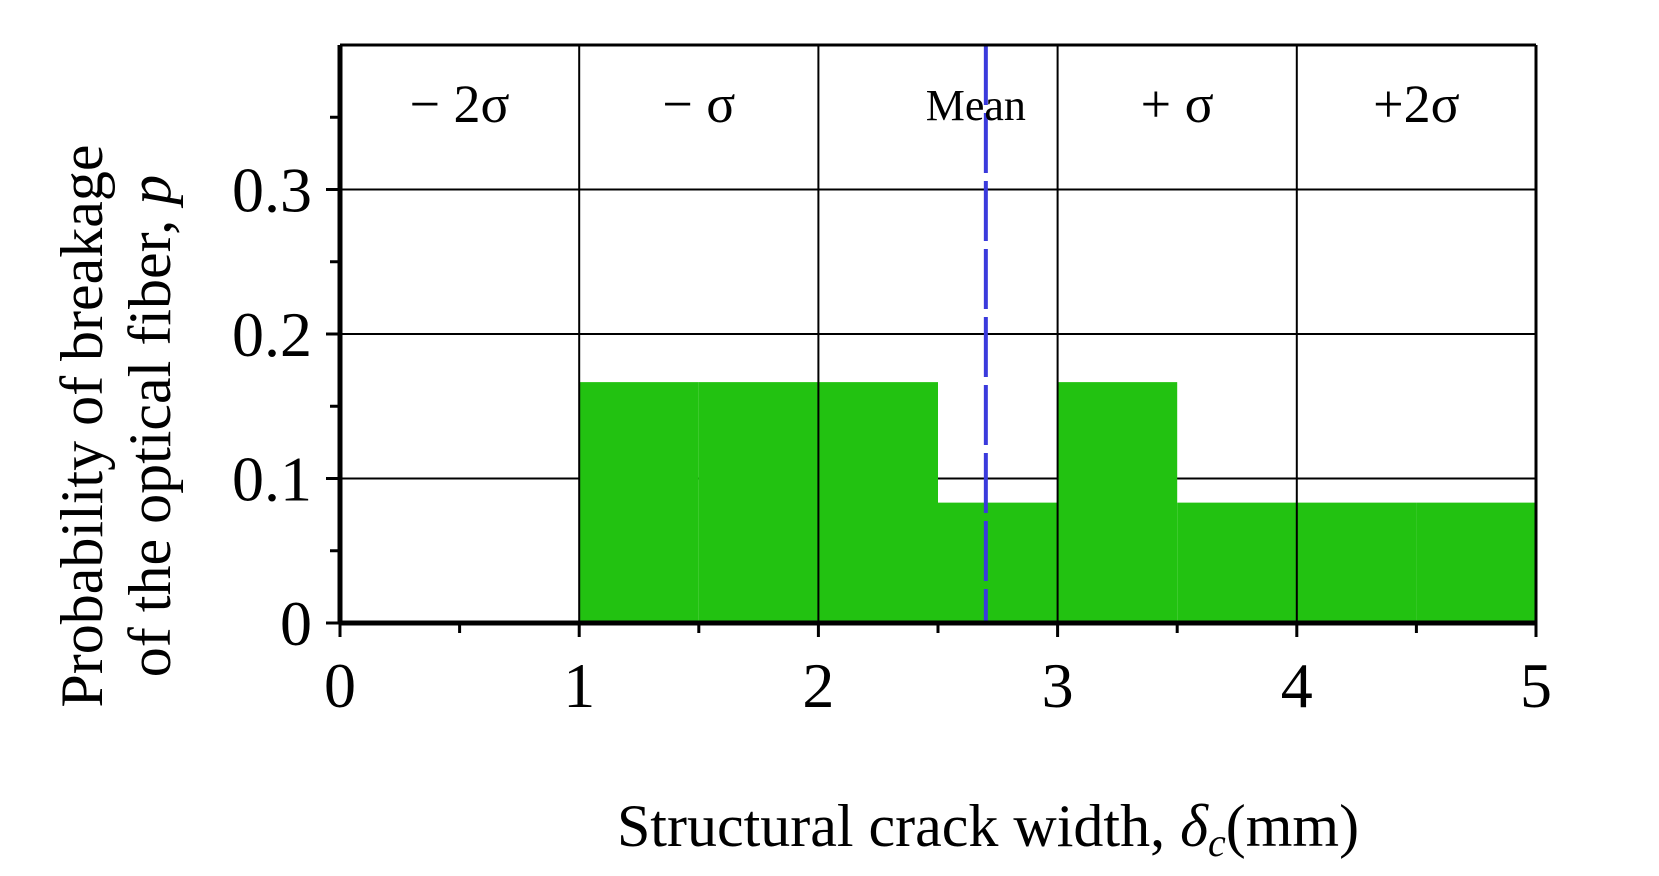 This screenshot has height=876, width=1659. What do you see at coordinates (1536, 685) in the screenshot?
I see `x-tick-label-5: 5` at bounding box center [1536, 685].